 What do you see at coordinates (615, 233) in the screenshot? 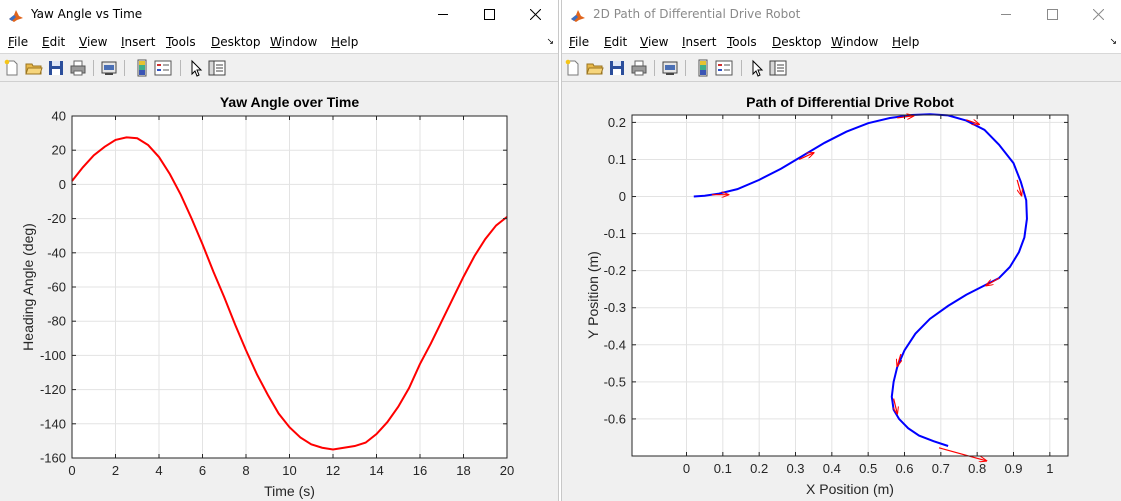
I see `y-tick-label: -0.1` at bounding box center [615, 233].